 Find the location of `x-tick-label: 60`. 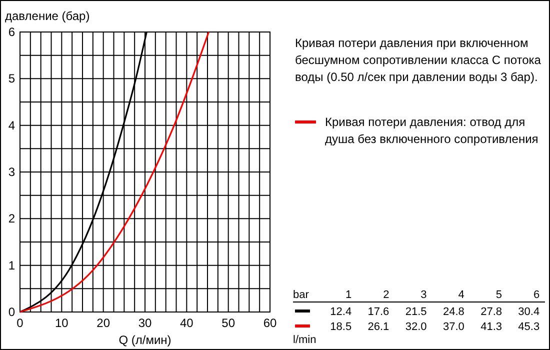

x-tick-label: 60 is located at coordinates (270, 323).